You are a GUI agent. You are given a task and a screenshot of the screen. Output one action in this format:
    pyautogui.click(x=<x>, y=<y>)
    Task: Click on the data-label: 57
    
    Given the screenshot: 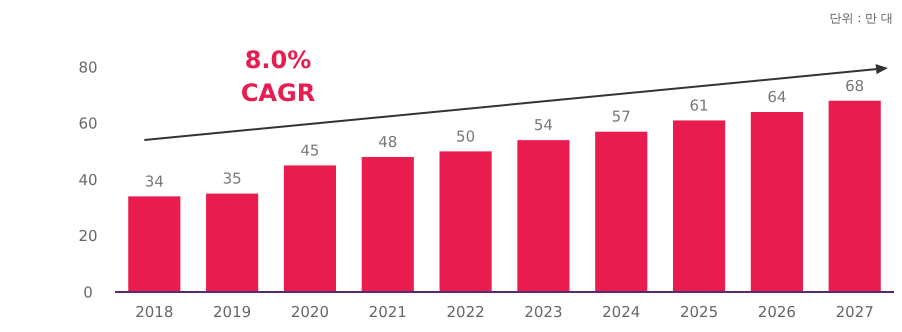 What is the action you would take?
    pyautogui.click(x=621, y=117)
    